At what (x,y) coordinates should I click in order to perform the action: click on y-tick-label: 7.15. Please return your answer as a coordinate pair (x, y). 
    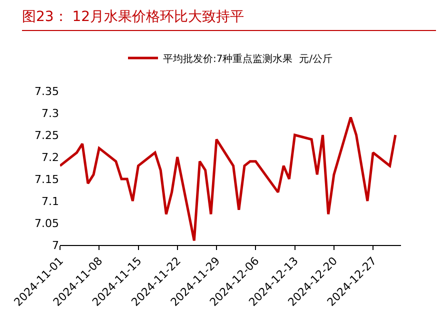
    Looking at the image, I should click on (46, 179).